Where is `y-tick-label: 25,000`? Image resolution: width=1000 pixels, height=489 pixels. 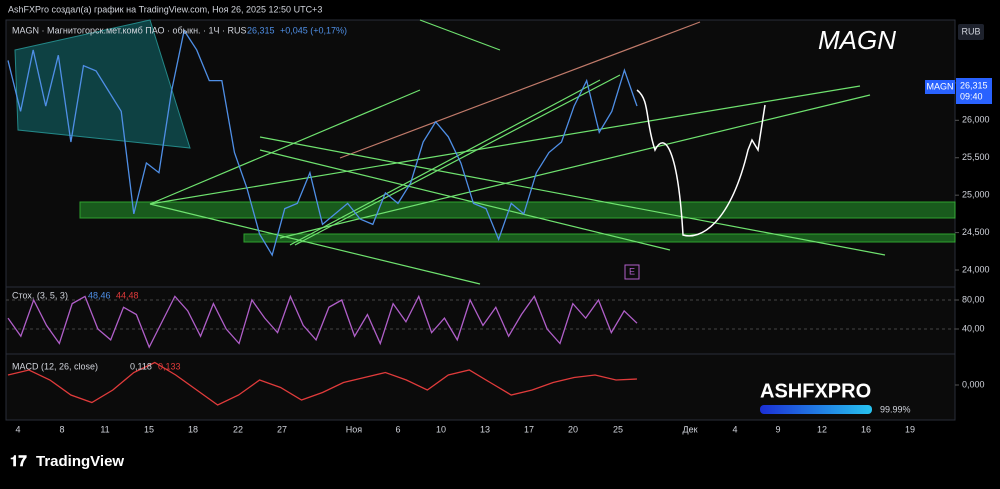 y-tick-label: 25,000 is located at coordinates (976, 195).